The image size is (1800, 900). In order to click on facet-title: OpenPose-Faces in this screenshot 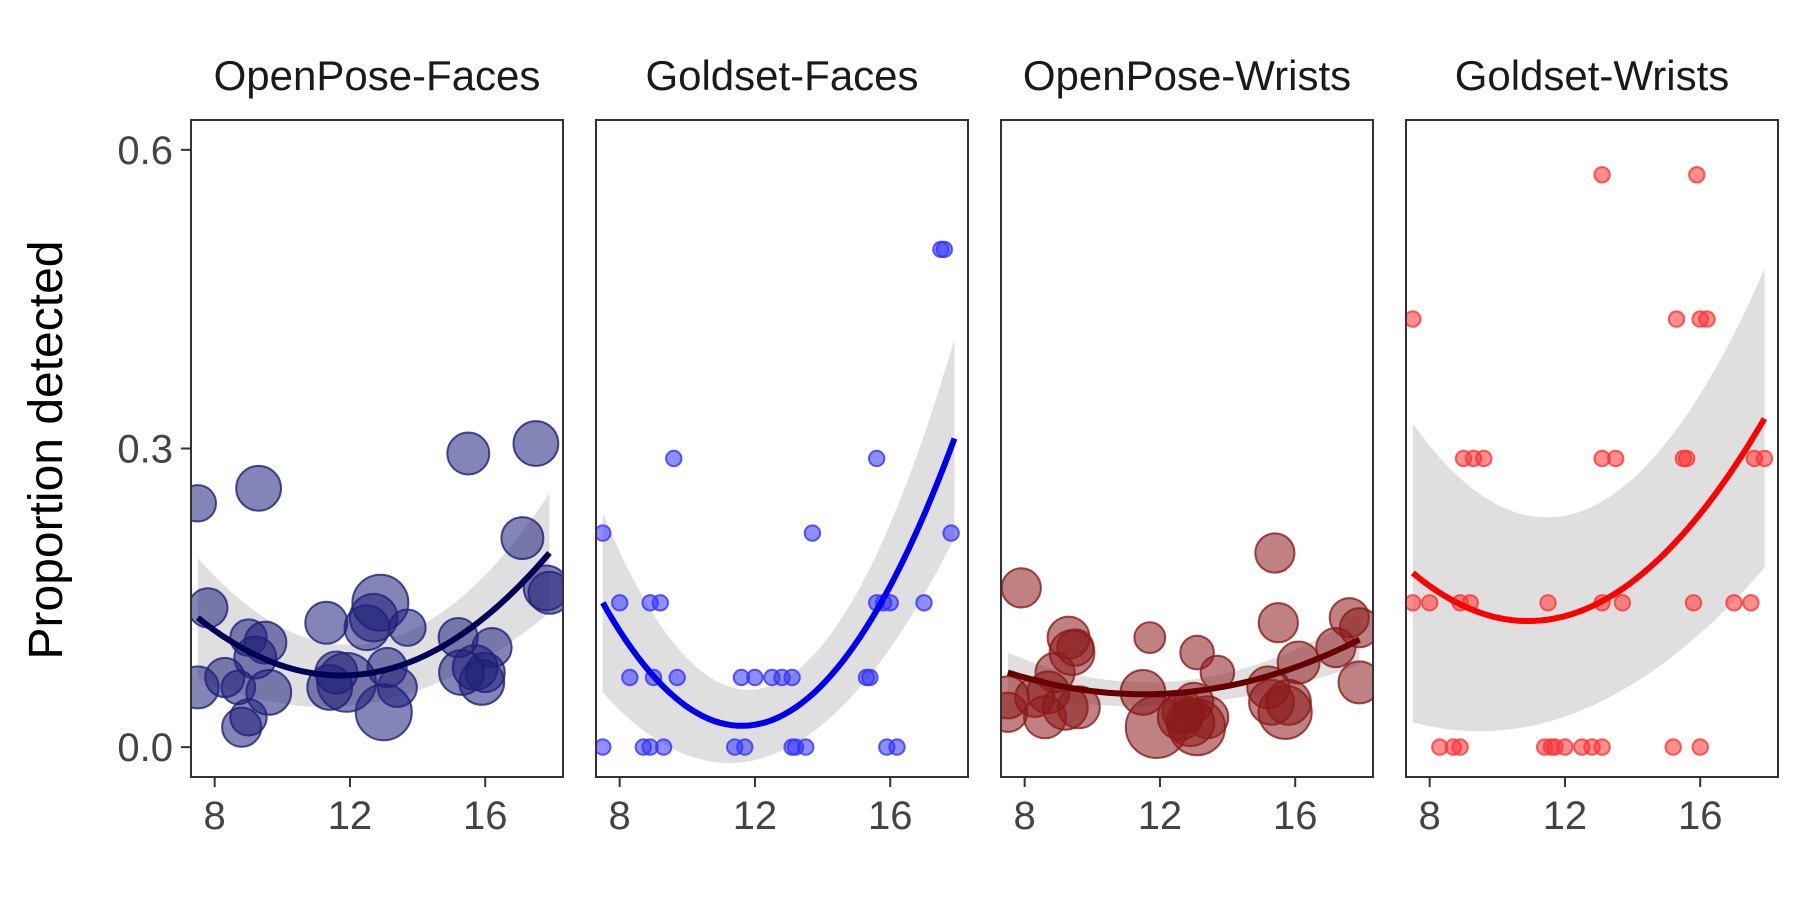, I will do `click(377, 75)`.